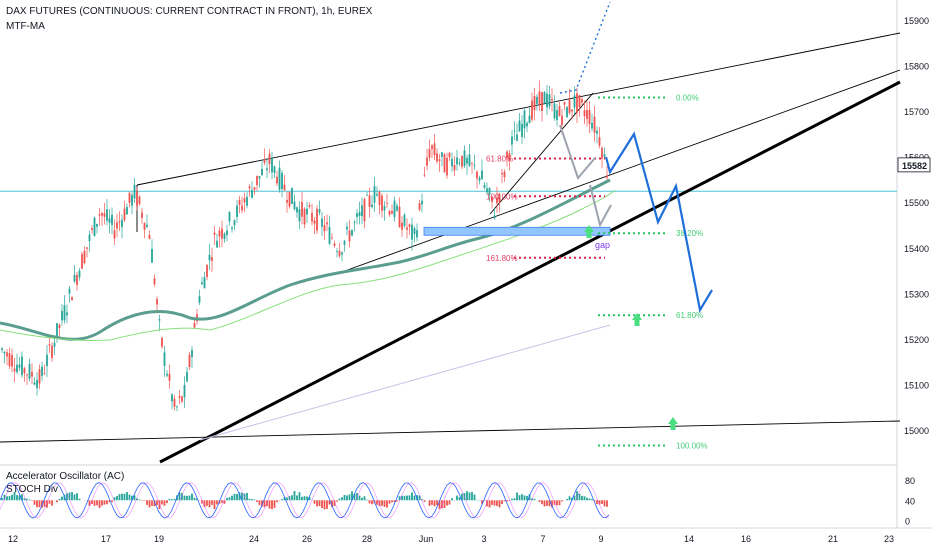 The height and width of the screenshot is (550, 932). I want to click on gap-annotation: gap, so click(602, 245).